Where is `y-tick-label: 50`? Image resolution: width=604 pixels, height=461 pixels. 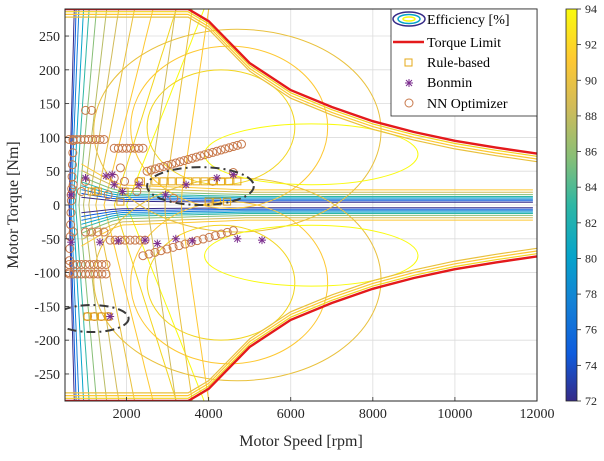
y-tick-label: 50 is located at coordinates (53, 172).